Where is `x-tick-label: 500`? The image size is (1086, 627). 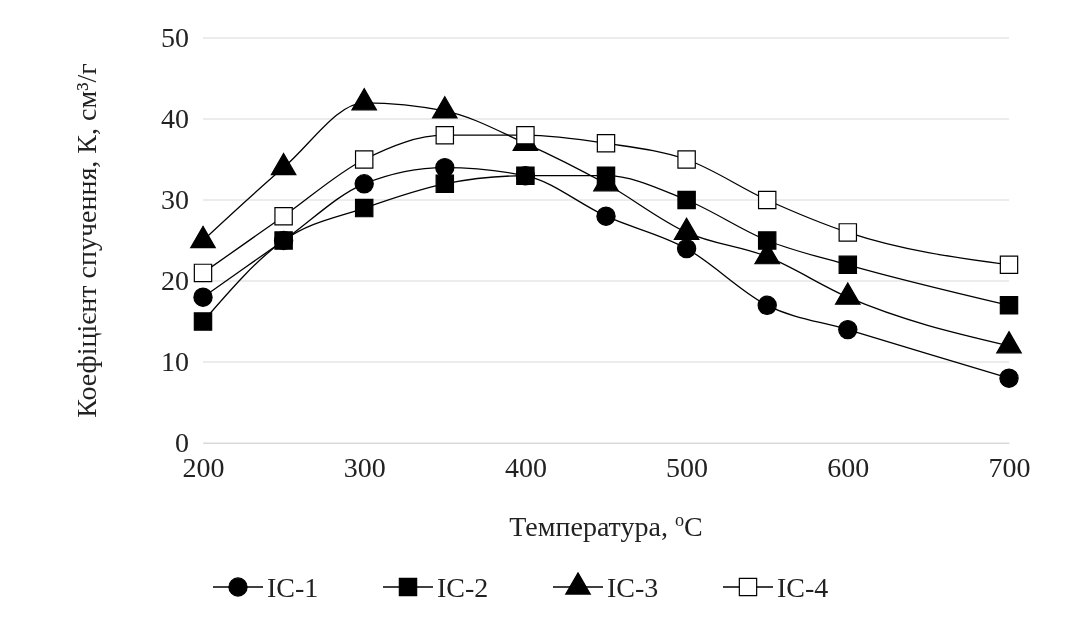 x-tick-label: 500 is located at coordinates (687, 467).